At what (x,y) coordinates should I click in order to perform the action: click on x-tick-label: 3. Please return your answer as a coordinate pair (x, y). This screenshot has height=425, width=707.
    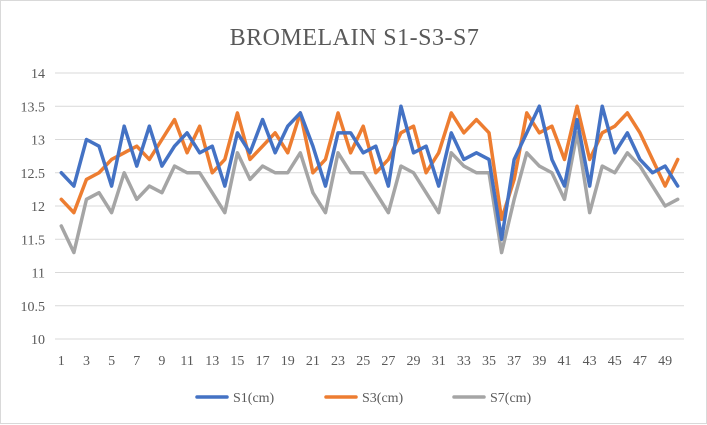
    Looking at the image, I should click on (86, 361).